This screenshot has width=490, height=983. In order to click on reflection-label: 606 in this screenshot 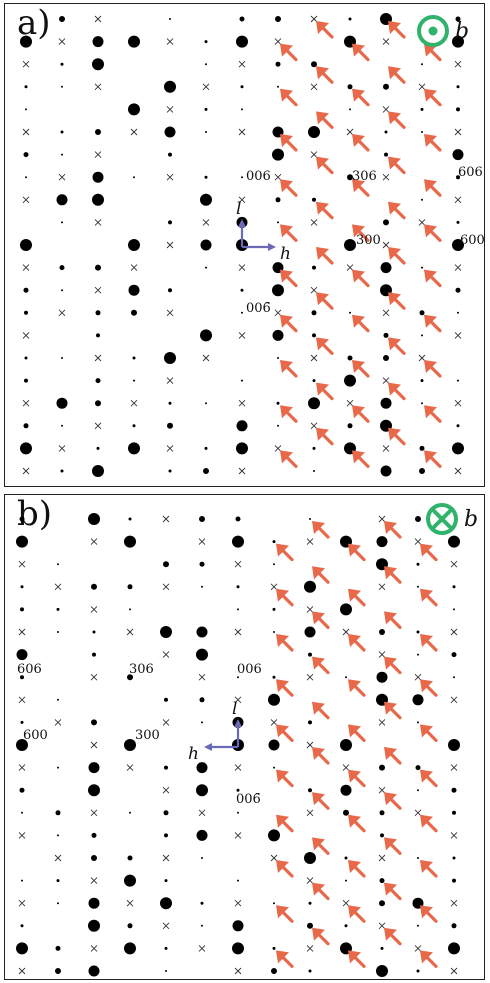, I will do `click(470, 172)`.